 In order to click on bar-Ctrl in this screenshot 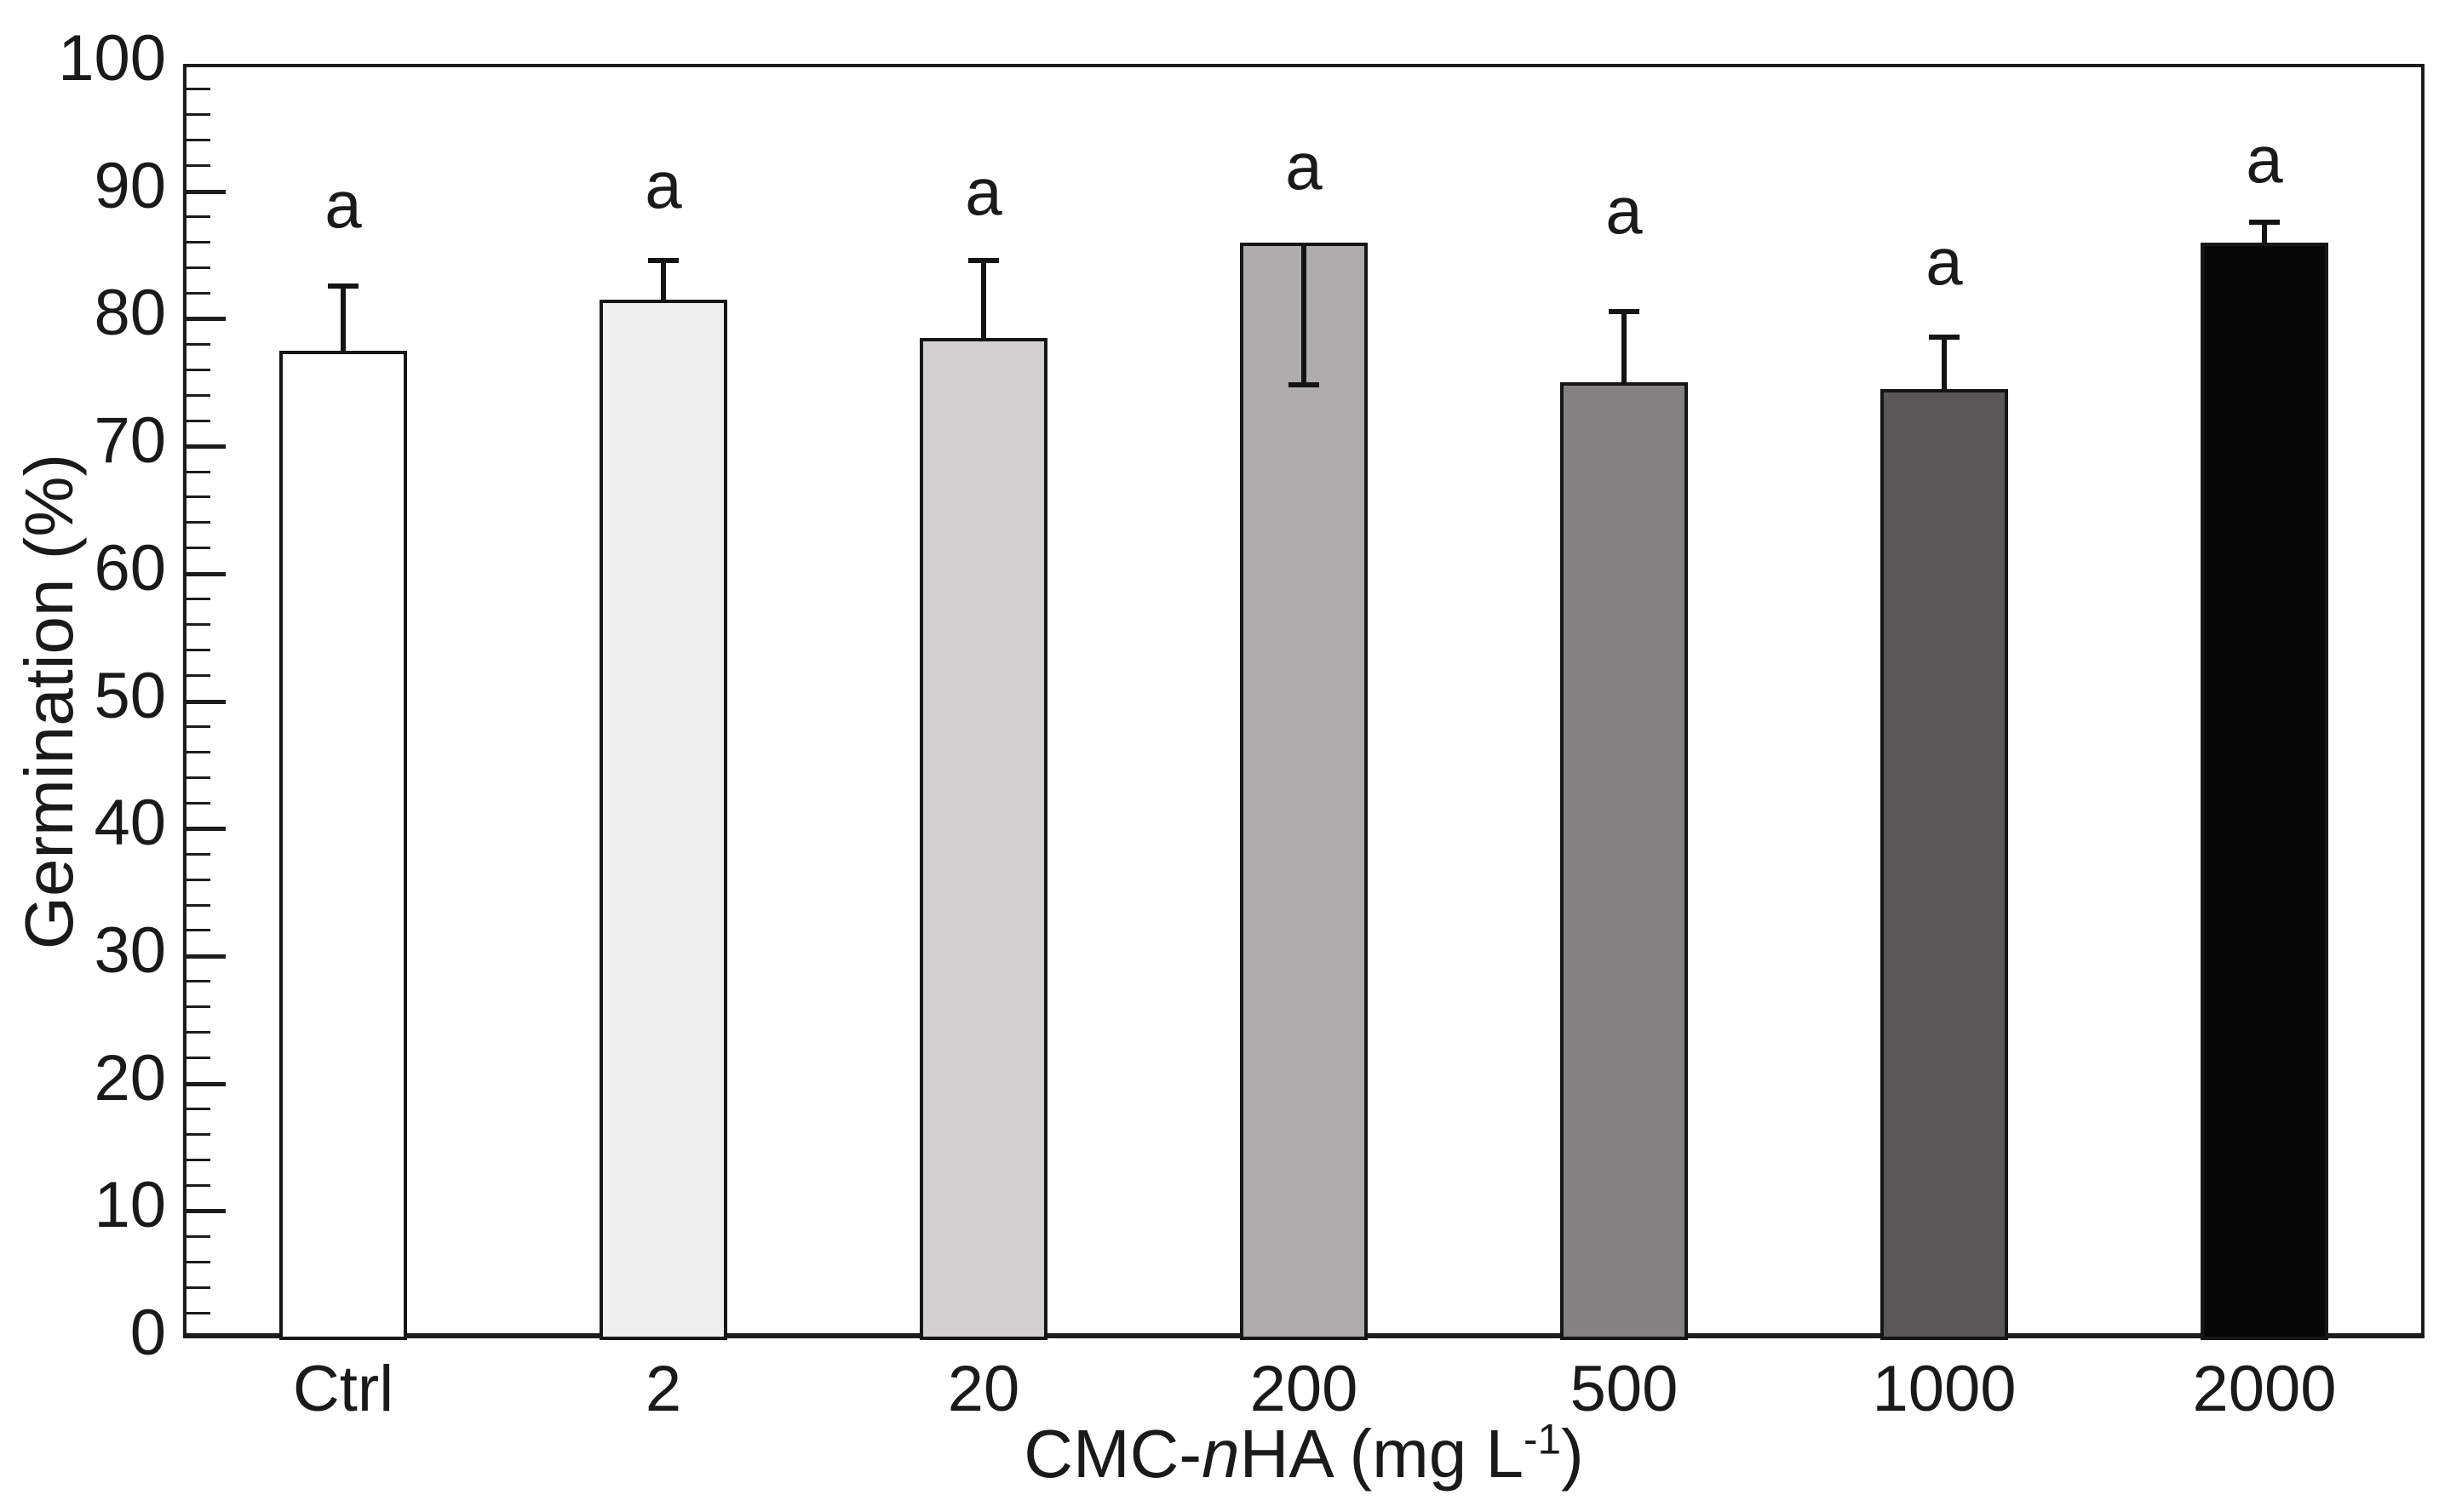, I will do `click(343, 845)`.